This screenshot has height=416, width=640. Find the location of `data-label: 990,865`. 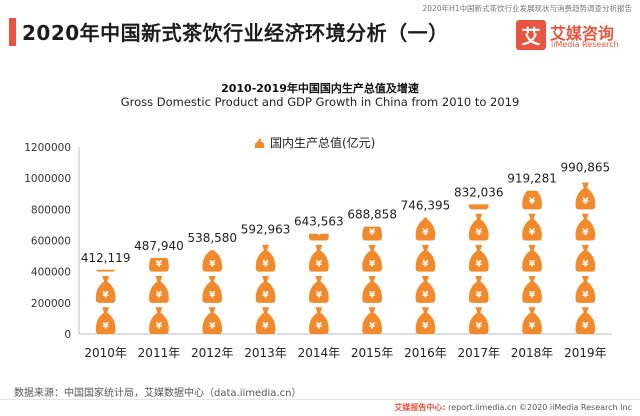

data-label: 990,865 is located at coordinates (586, 168).